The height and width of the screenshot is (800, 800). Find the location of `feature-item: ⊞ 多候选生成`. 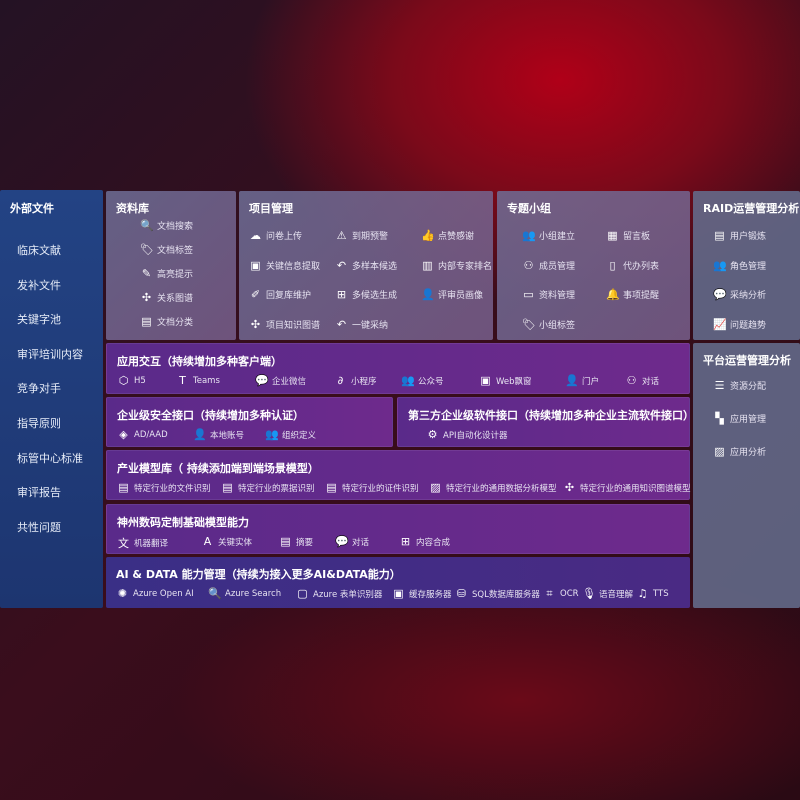

feature-item: ⊞ 多候选生成 is located at coordinates (366, 294).